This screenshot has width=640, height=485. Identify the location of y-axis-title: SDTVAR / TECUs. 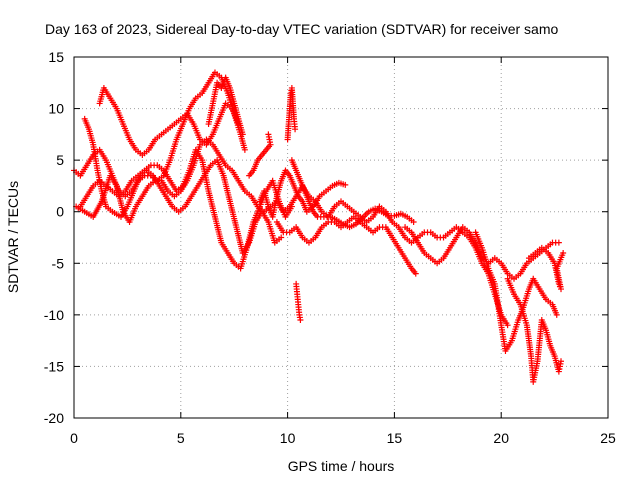
(13, 237).